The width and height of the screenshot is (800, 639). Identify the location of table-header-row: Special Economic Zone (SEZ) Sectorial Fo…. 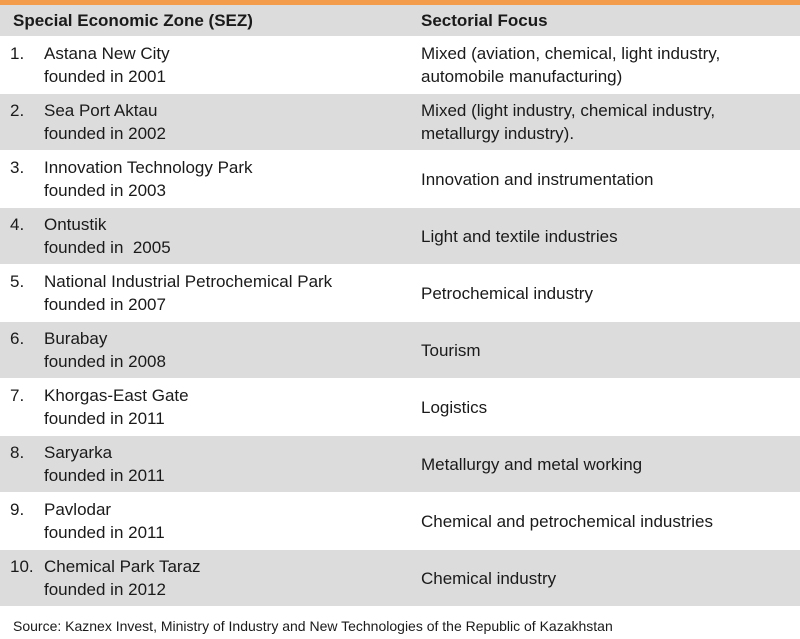
(400, 21).